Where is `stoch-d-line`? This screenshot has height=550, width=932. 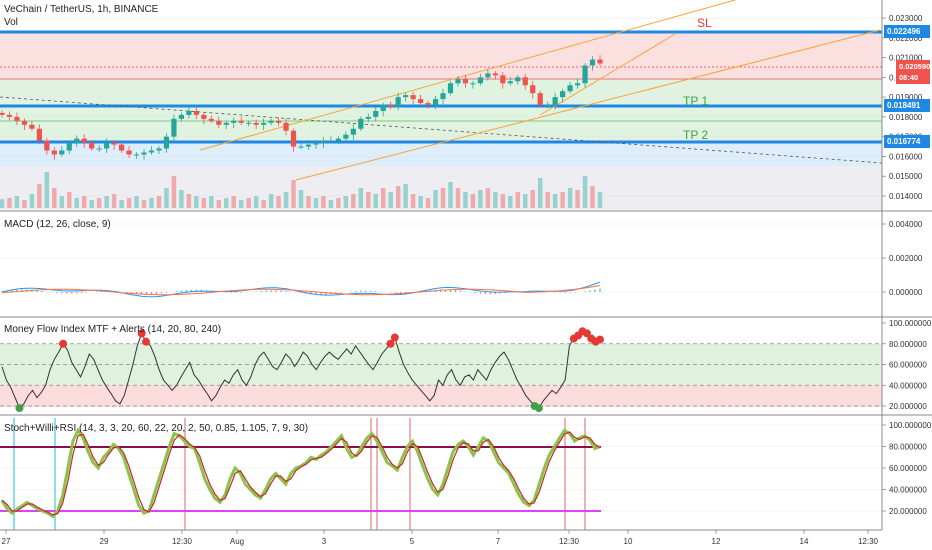 stoch-d-line is located at coordinates (301, 473).